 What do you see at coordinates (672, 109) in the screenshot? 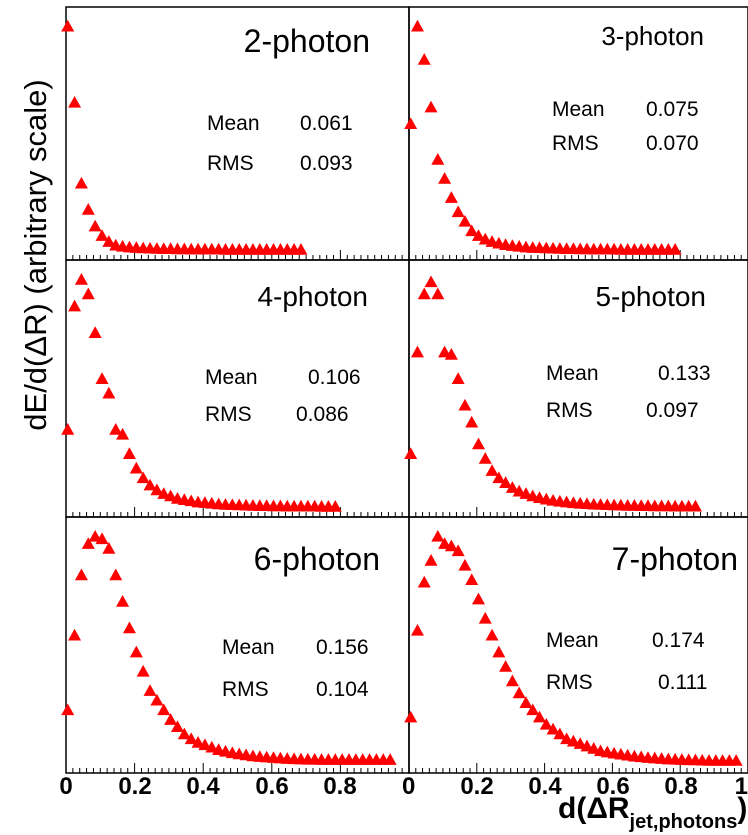
I see `stat-mean-value: 0.075` at bounding box center [672, 109].